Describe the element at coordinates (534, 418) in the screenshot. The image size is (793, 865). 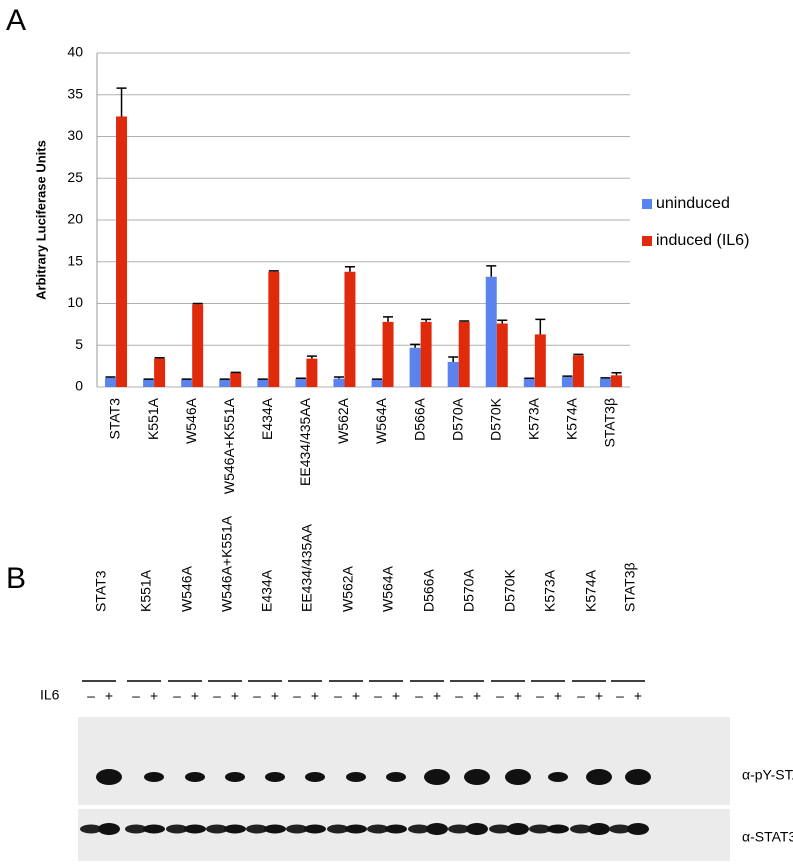
I see `x-tick-label: K573A` at that location.